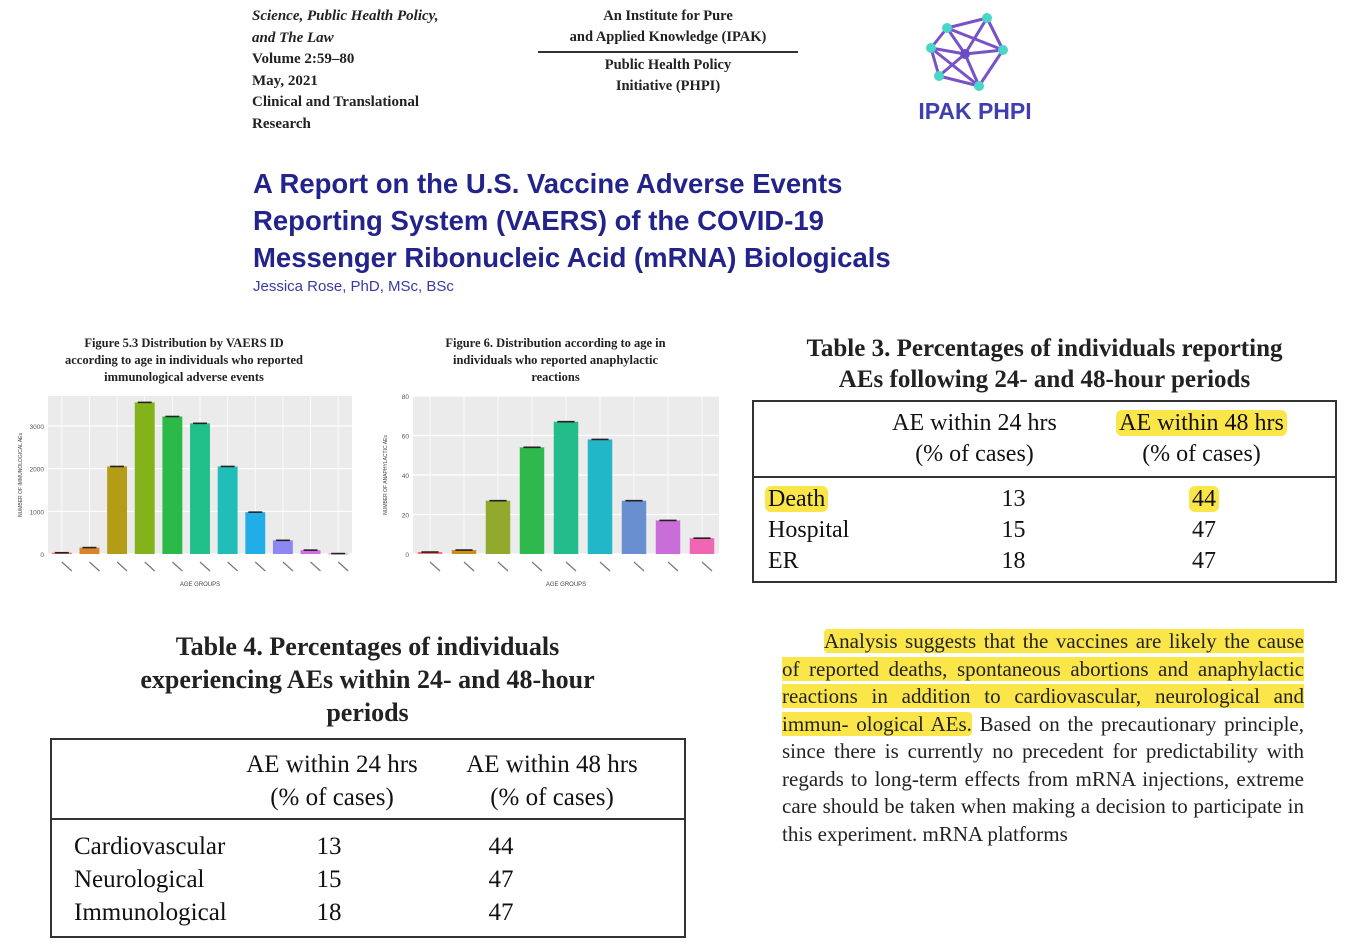 The image size is (1355, 947). I want to click on table-3-row-v24: 15, so click(1013, 530).